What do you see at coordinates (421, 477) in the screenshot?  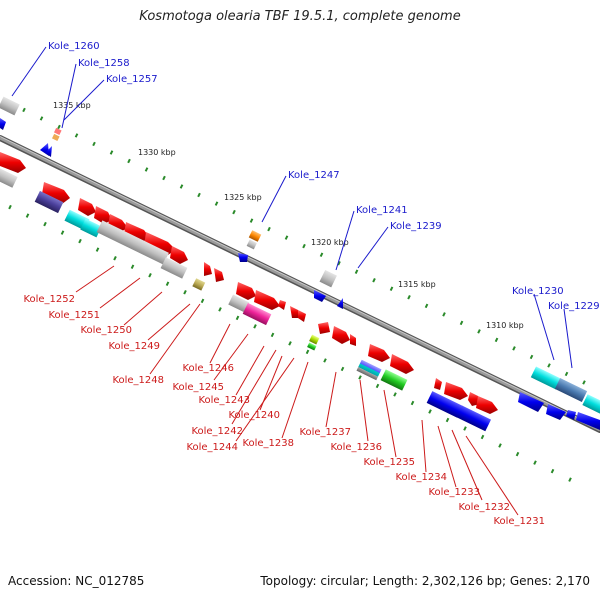 I see `gene-label-kole-1234: Kole_1234` at bounding box center [421, 477].